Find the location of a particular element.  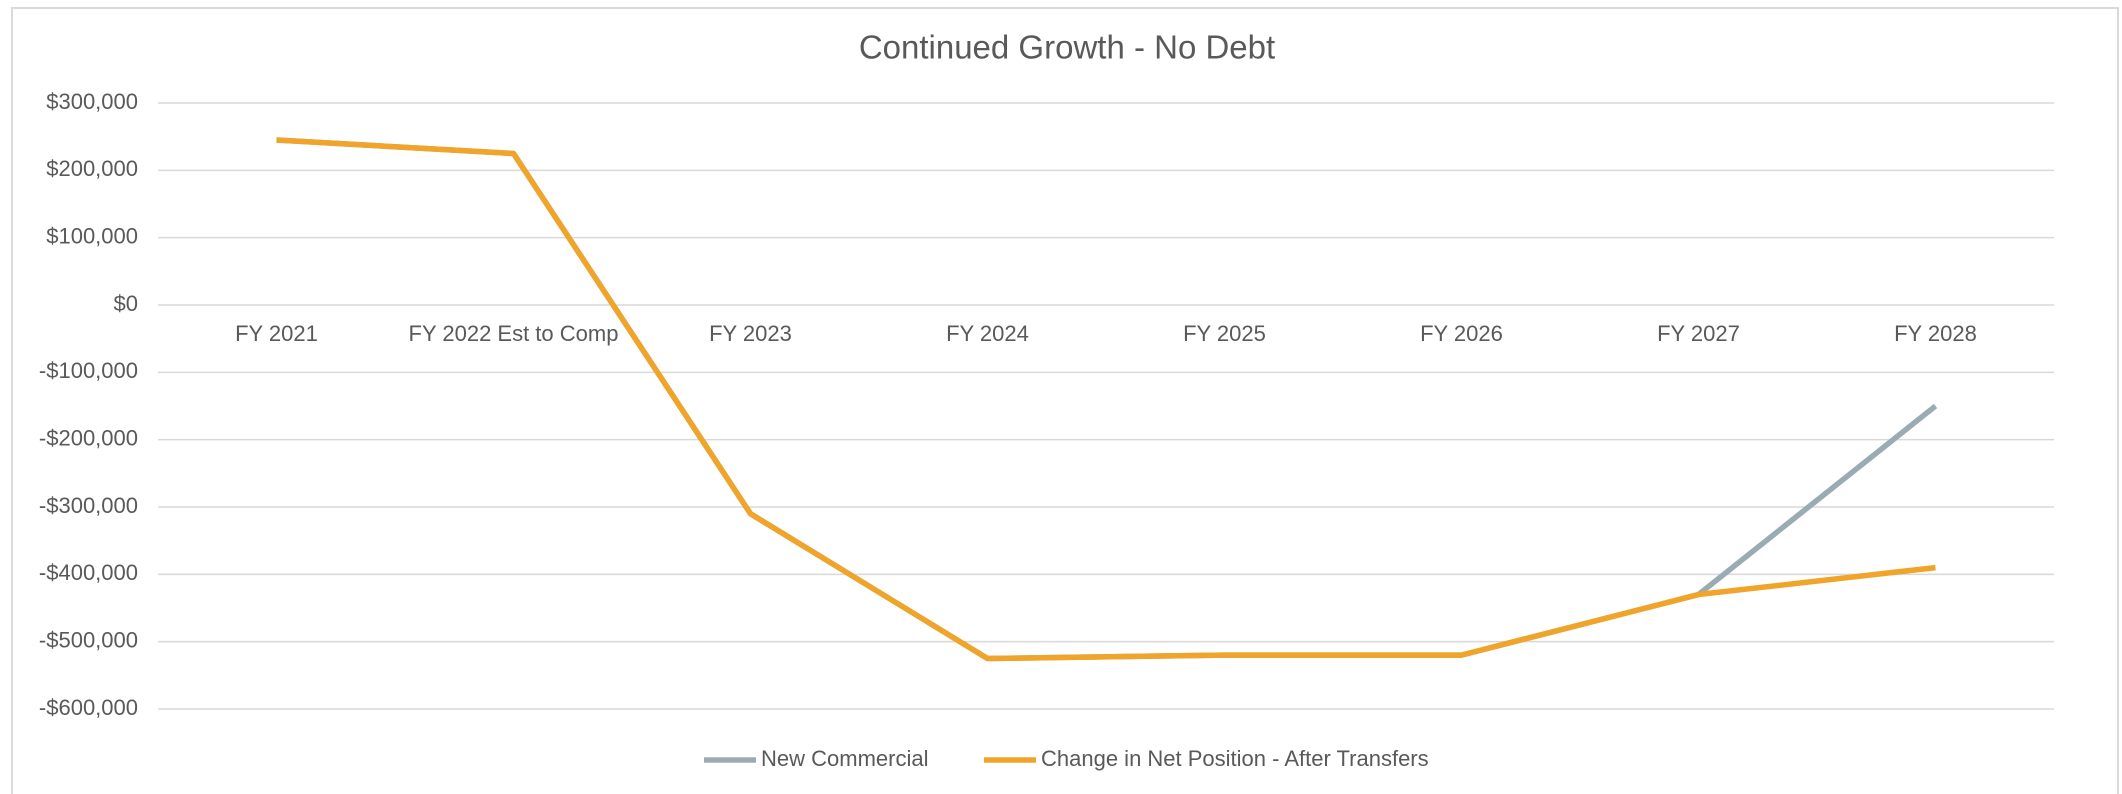

legend-label: Change in Net Position - After Transfers is located at coordinates (1235, 758).